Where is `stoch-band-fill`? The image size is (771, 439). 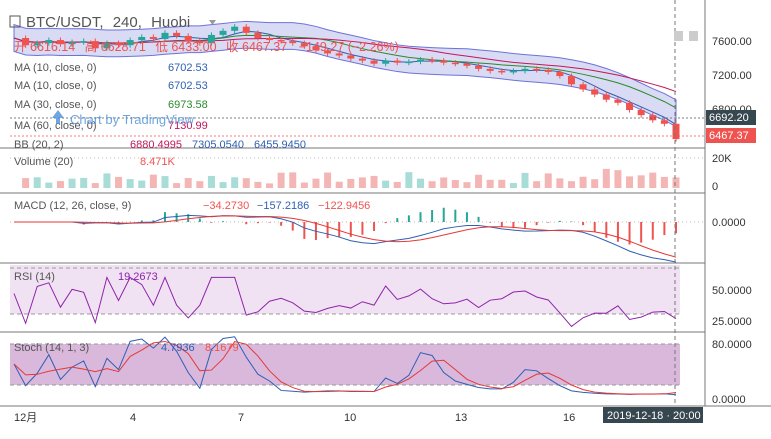 stoch-band-fill is located at coordinates (345, 364).